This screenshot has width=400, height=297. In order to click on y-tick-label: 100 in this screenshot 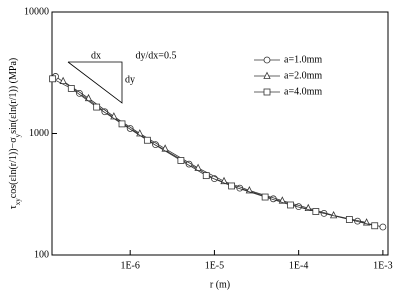, I will do `click(41, 254)`.